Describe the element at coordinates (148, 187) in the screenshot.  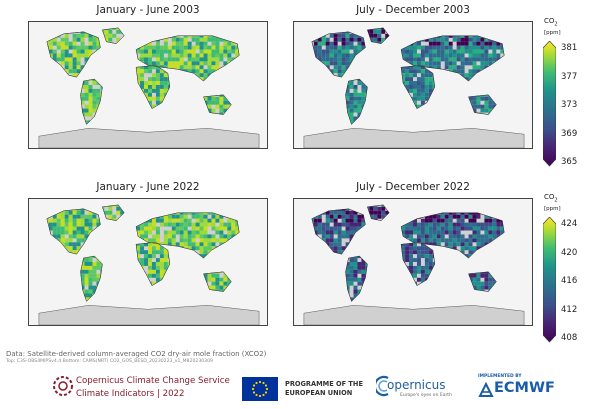
I see `panel-title-3: January - June 2022` at that location.